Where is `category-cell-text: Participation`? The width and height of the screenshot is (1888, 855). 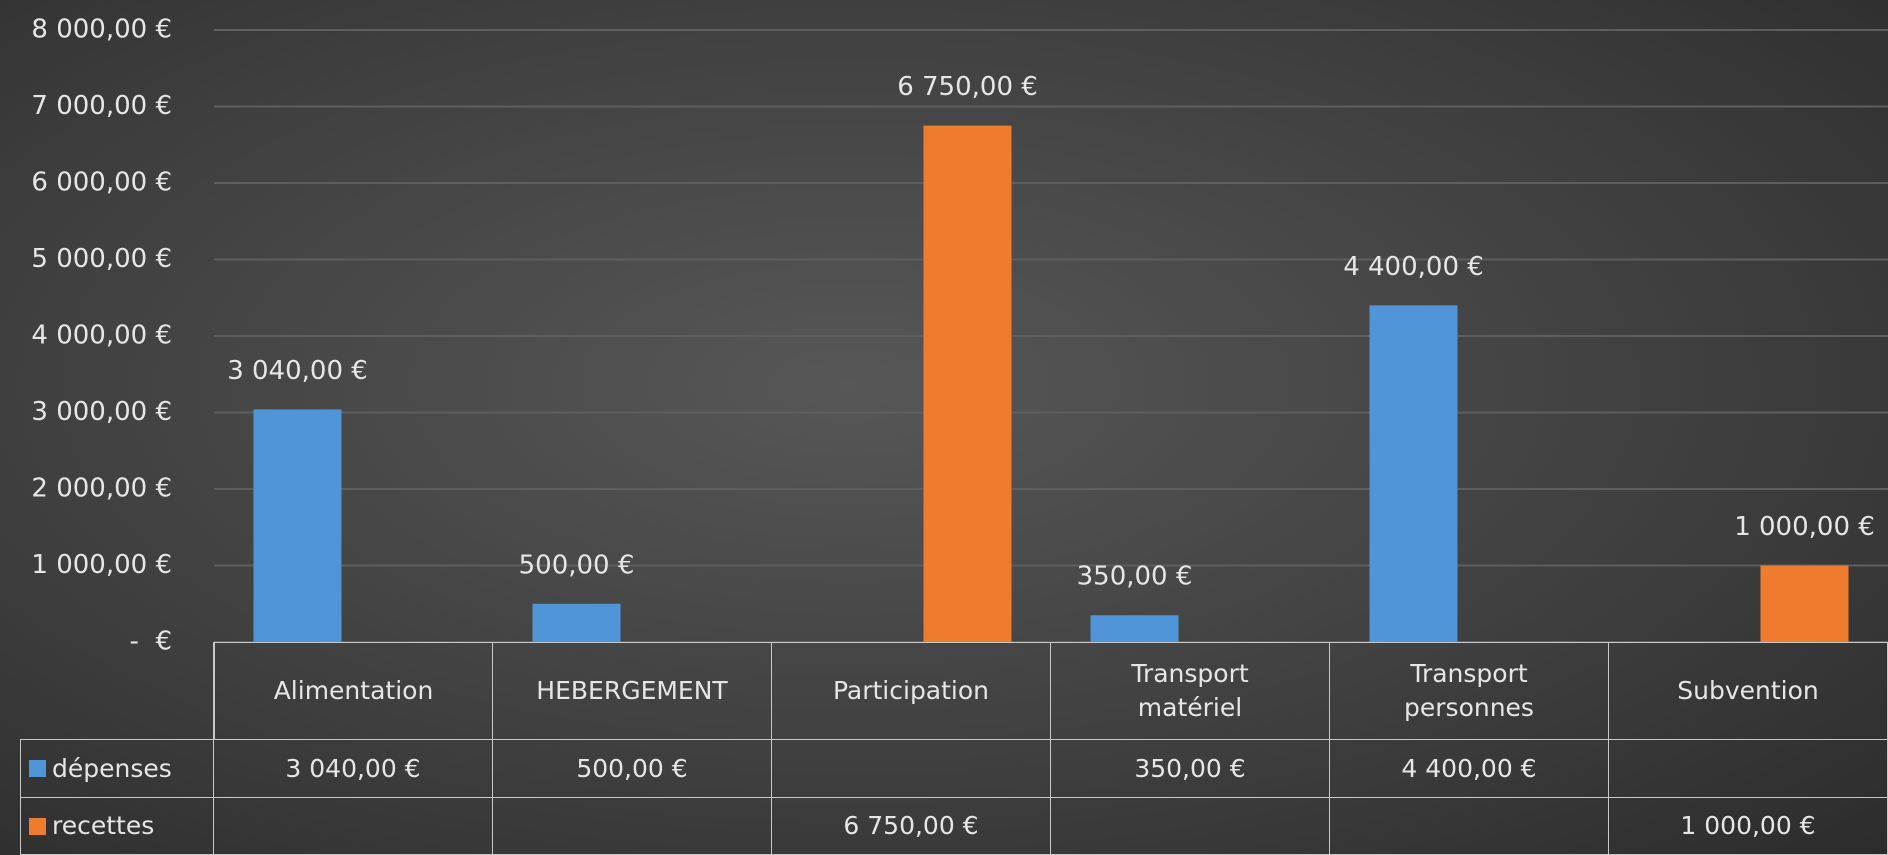 category-cell-text: Participation is located at coordinates (911, 691).